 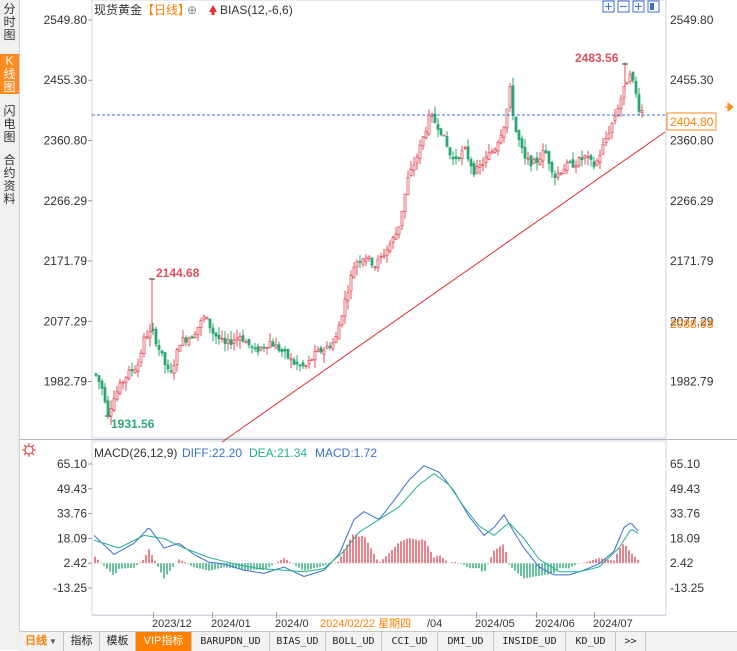 What do you see at coordinates (256, 10) in the screenshot?
I see `indicator-label: BIAS(12,-6,6)` at bounding box center [256, 10].